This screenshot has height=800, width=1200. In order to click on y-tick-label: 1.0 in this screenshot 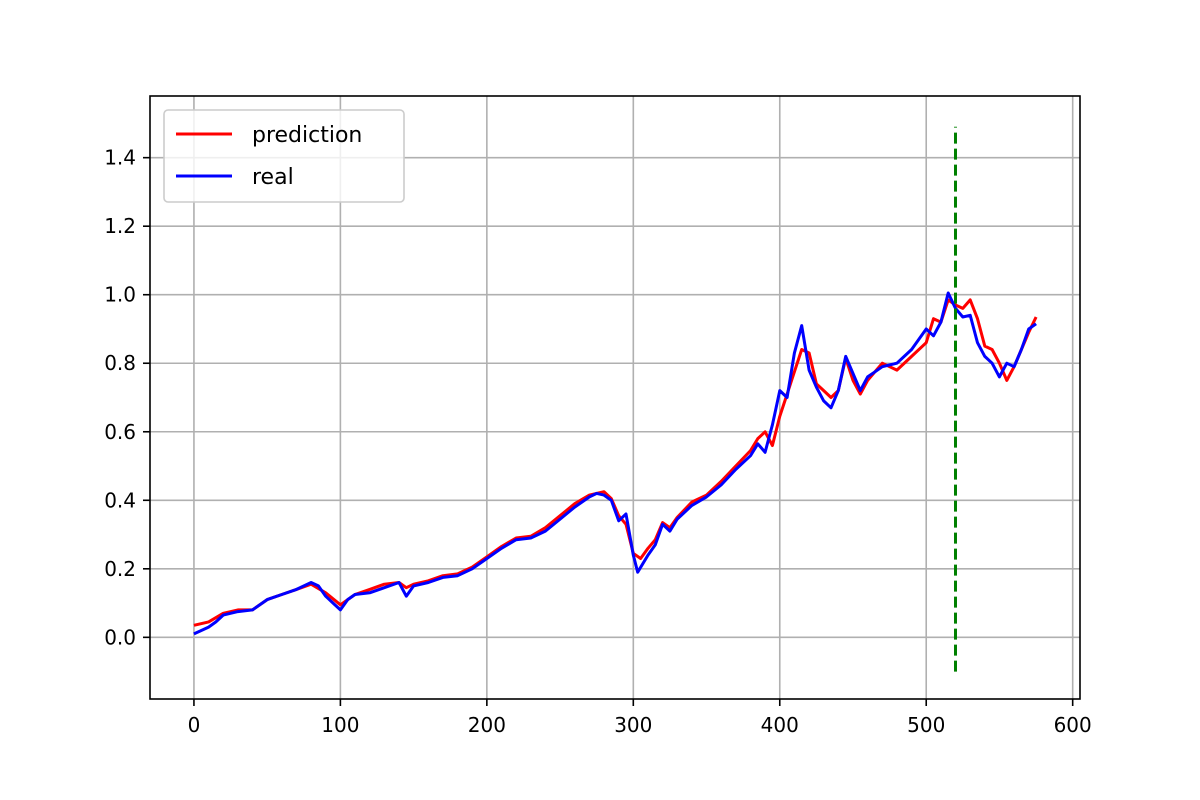, I will do `click(120, 295)`.